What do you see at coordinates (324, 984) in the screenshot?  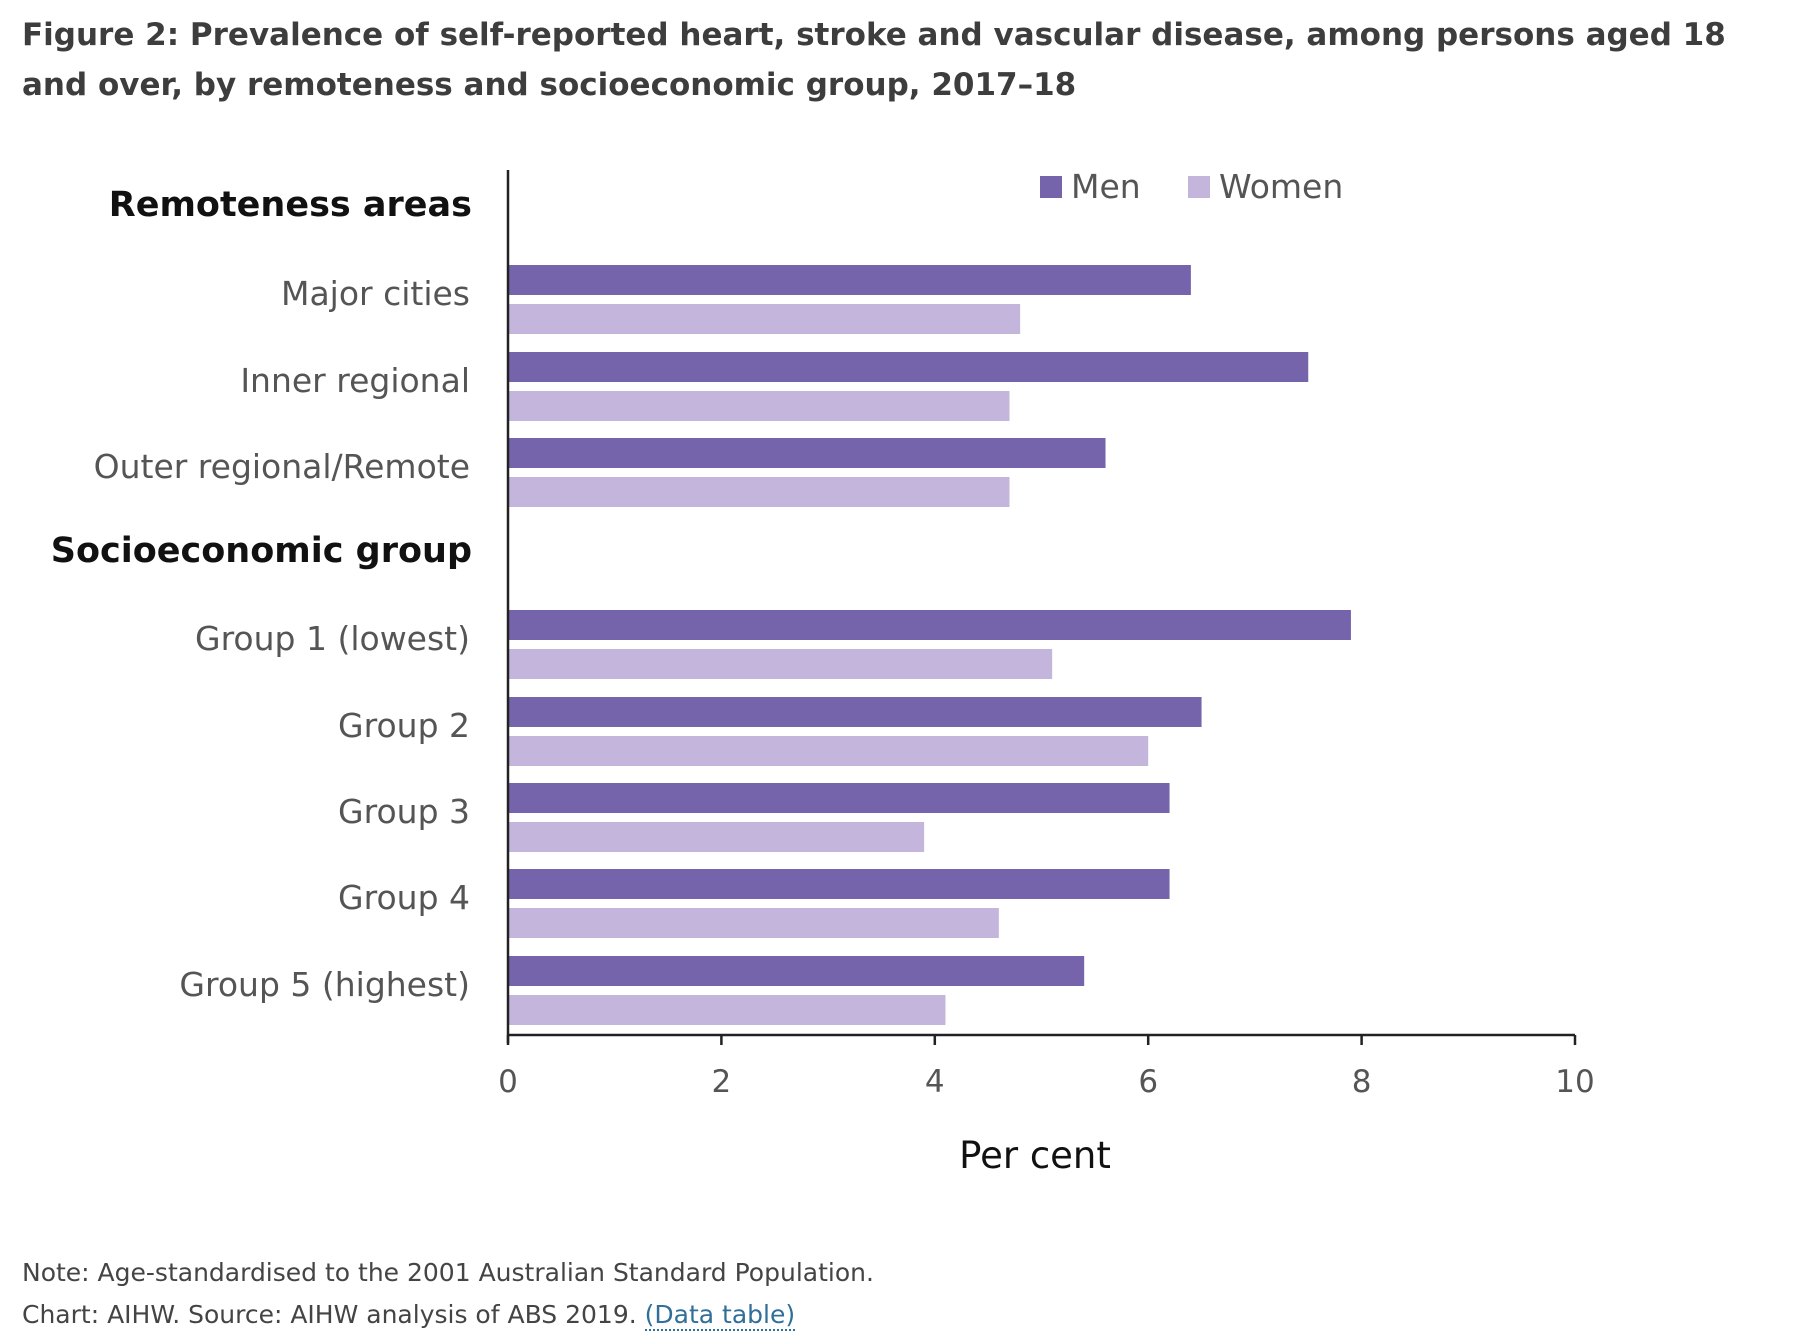 I see `category-label: Group 5 (highest)` at bounding box center [324, 984].